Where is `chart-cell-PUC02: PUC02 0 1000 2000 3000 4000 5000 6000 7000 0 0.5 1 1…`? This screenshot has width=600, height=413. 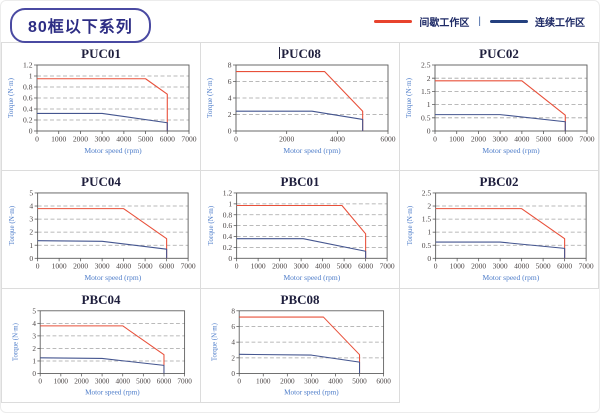 chart-cell-PUC02: PUC02 0 1000 2000 3000 4000 5000 6000 7000 0 0.5 1 1… is located at coordinates (499, 107).